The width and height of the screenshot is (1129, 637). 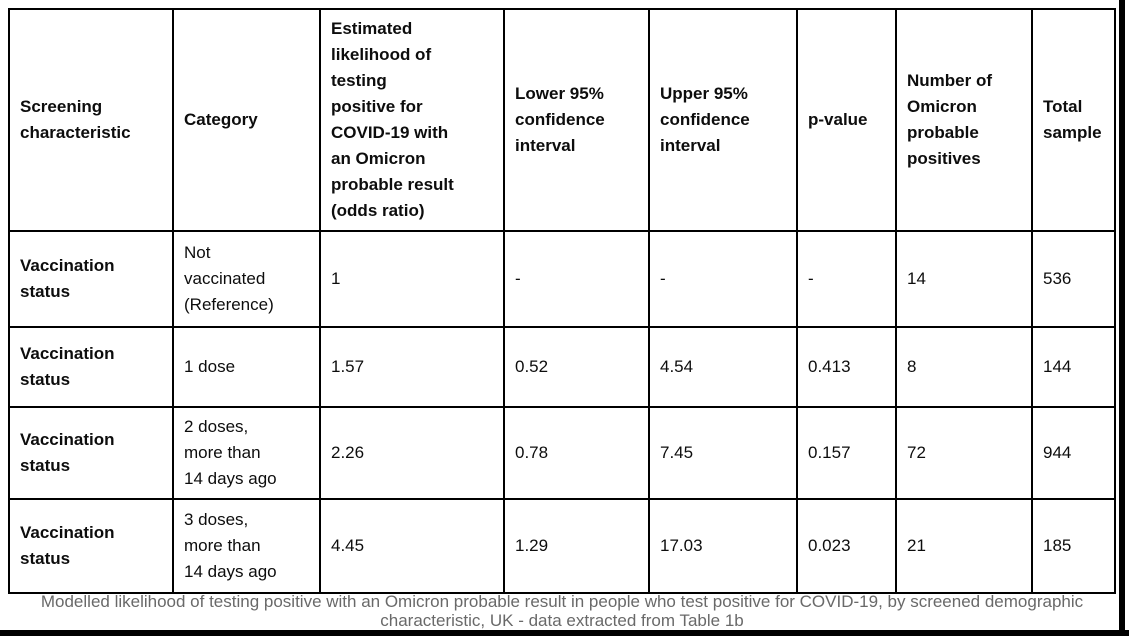 What do you see at coordinates (1073, 546) in the screenshot?
I see `table-cell-total-sample: 185` at bounding box center [1073, 546].